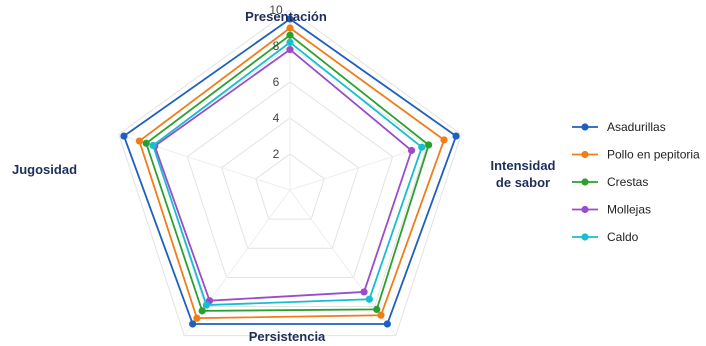 The height and width of the screenshot is (346, 706). What do you see at coordinates (276, 46) in the screenshot?
I see `tick-label-8: 8` at bounding box center [276, 46].